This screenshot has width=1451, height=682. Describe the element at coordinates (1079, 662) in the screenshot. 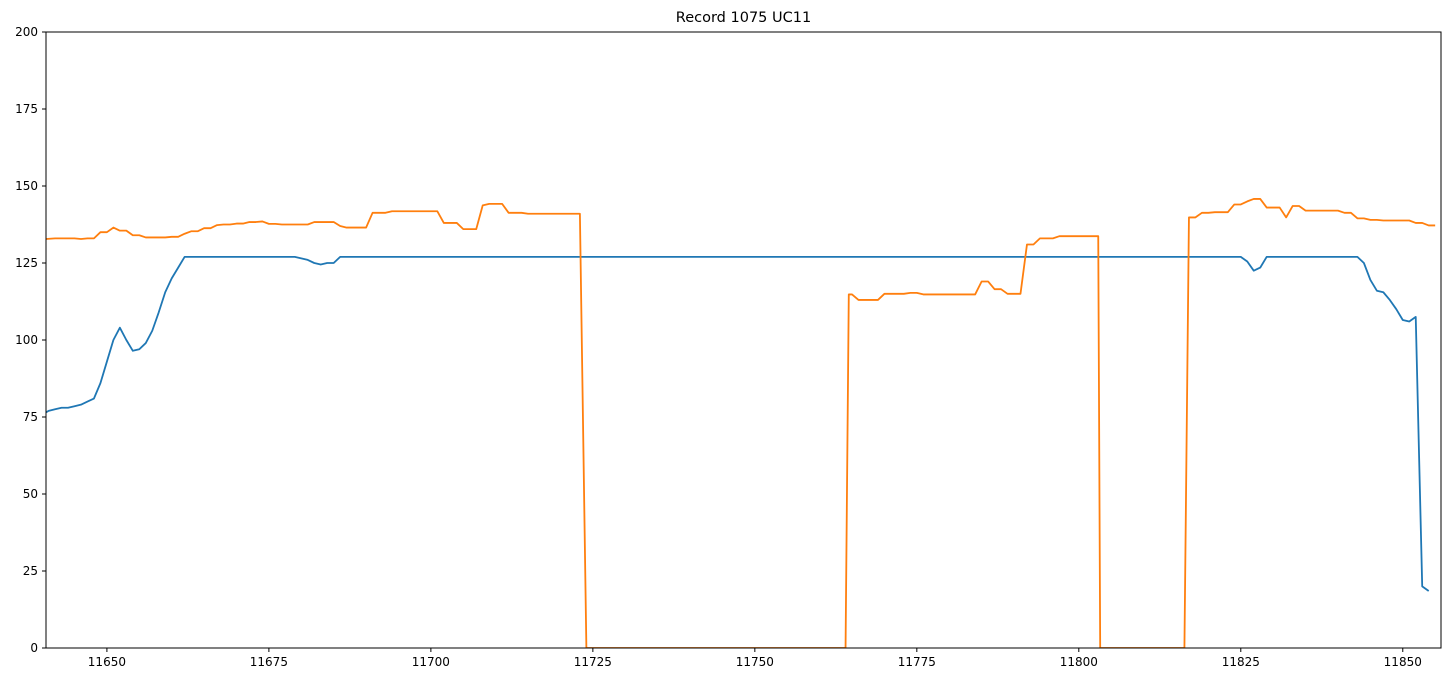

I see `x-tick-label: 11800` at that location.